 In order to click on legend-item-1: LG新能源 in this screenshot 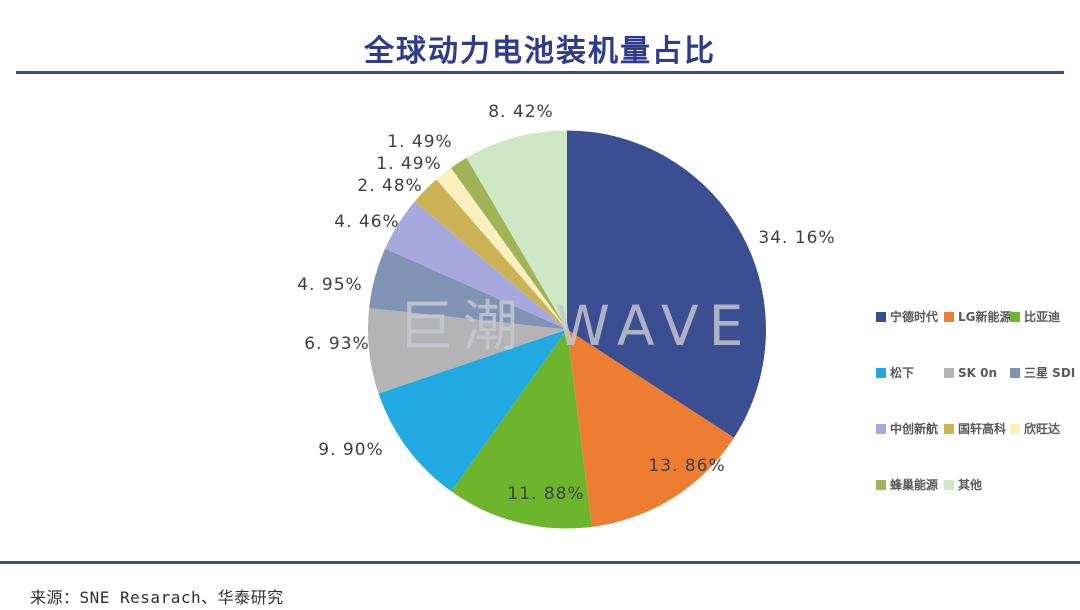, I will do `click(978, 316)`.